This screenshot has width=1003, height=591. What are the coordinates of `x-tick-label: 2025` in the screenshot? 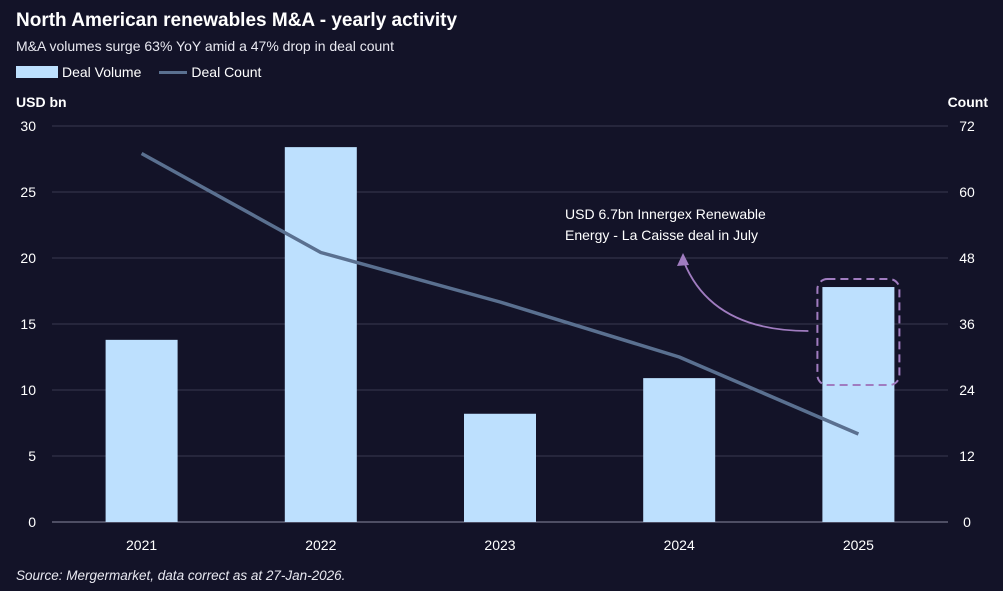 It's located at (858, 545).